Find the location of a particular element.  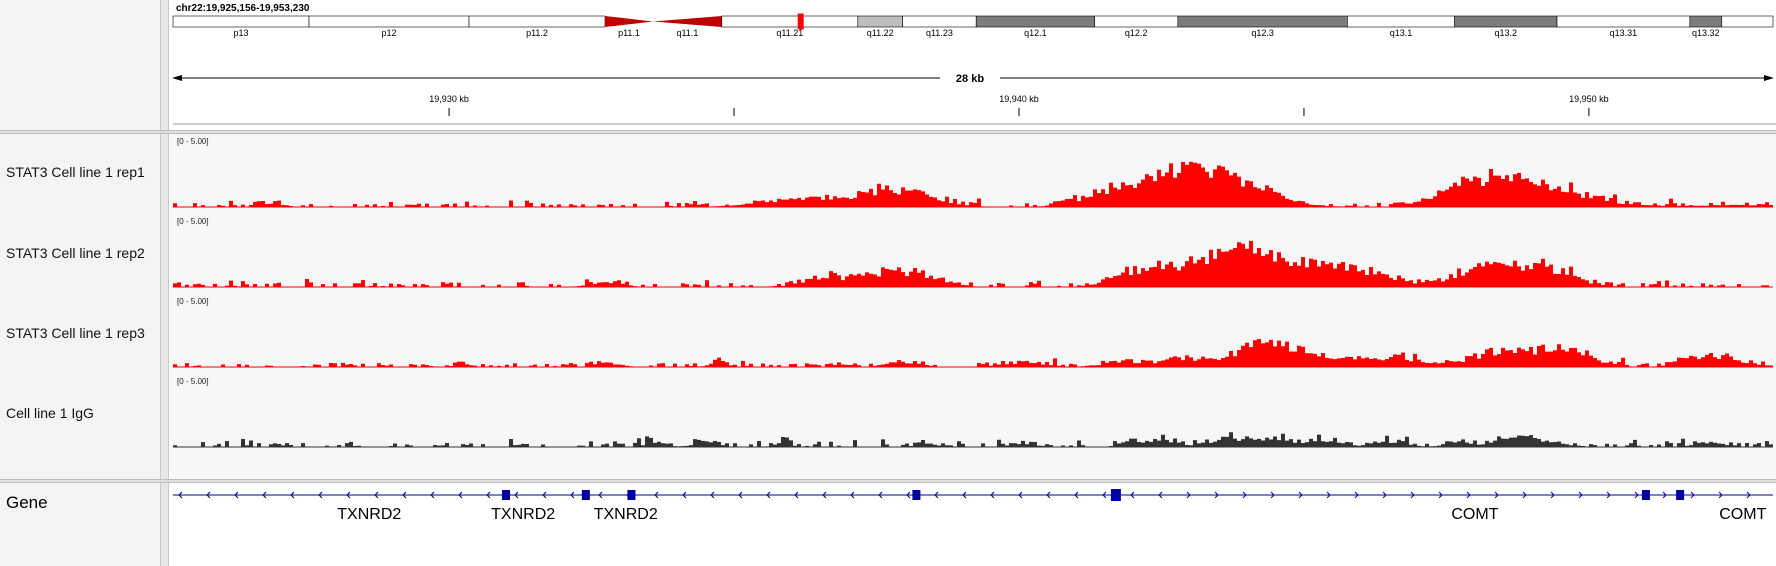

track-name-rep3: STAT3 Cell line 1 rep3 is located at coordinates (75, 333).